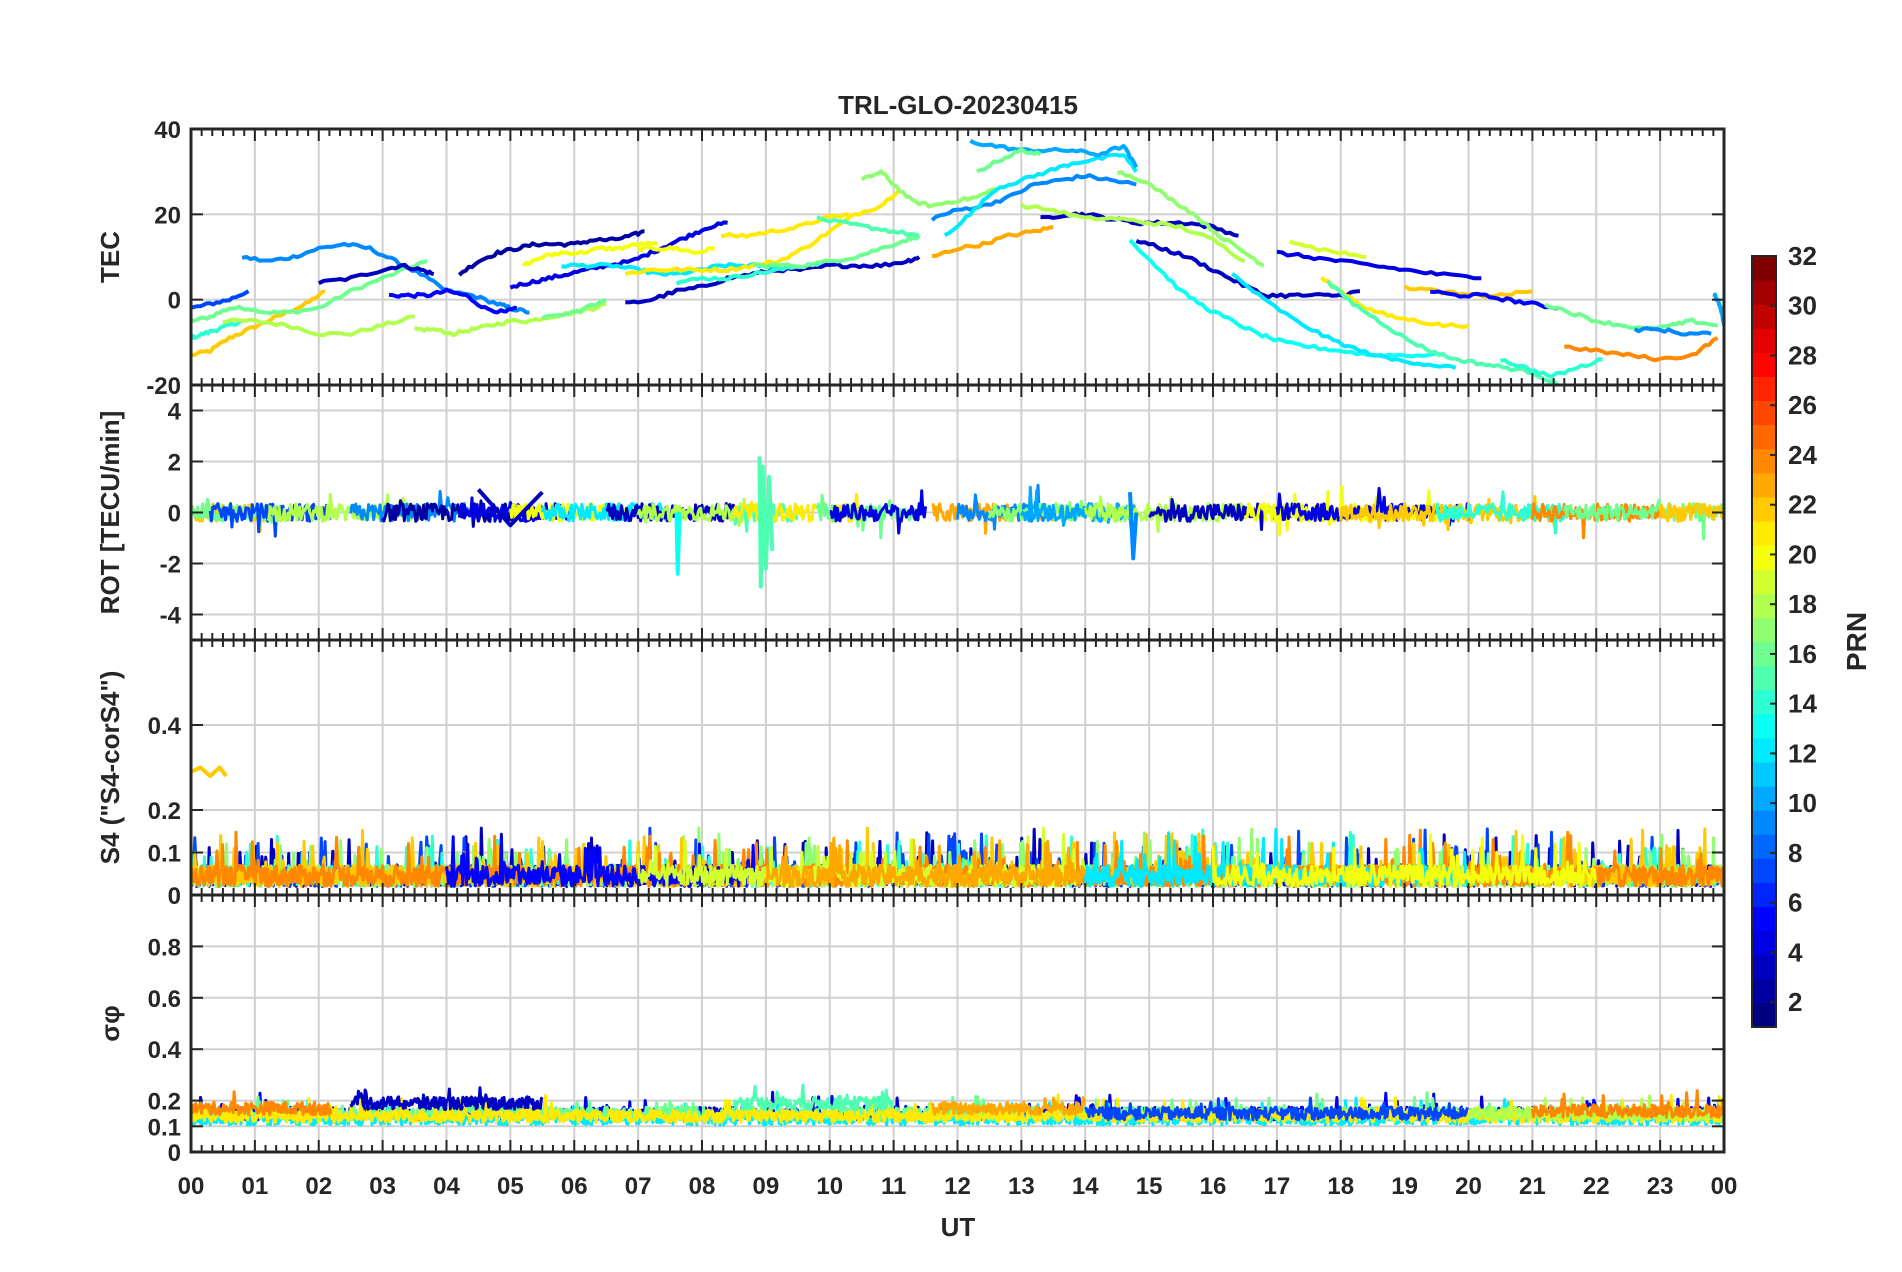 Image resolution: width=1902 pixels, height=1272 pixels. I want to click on x-tick-label: 13, so click(1021, 1186).